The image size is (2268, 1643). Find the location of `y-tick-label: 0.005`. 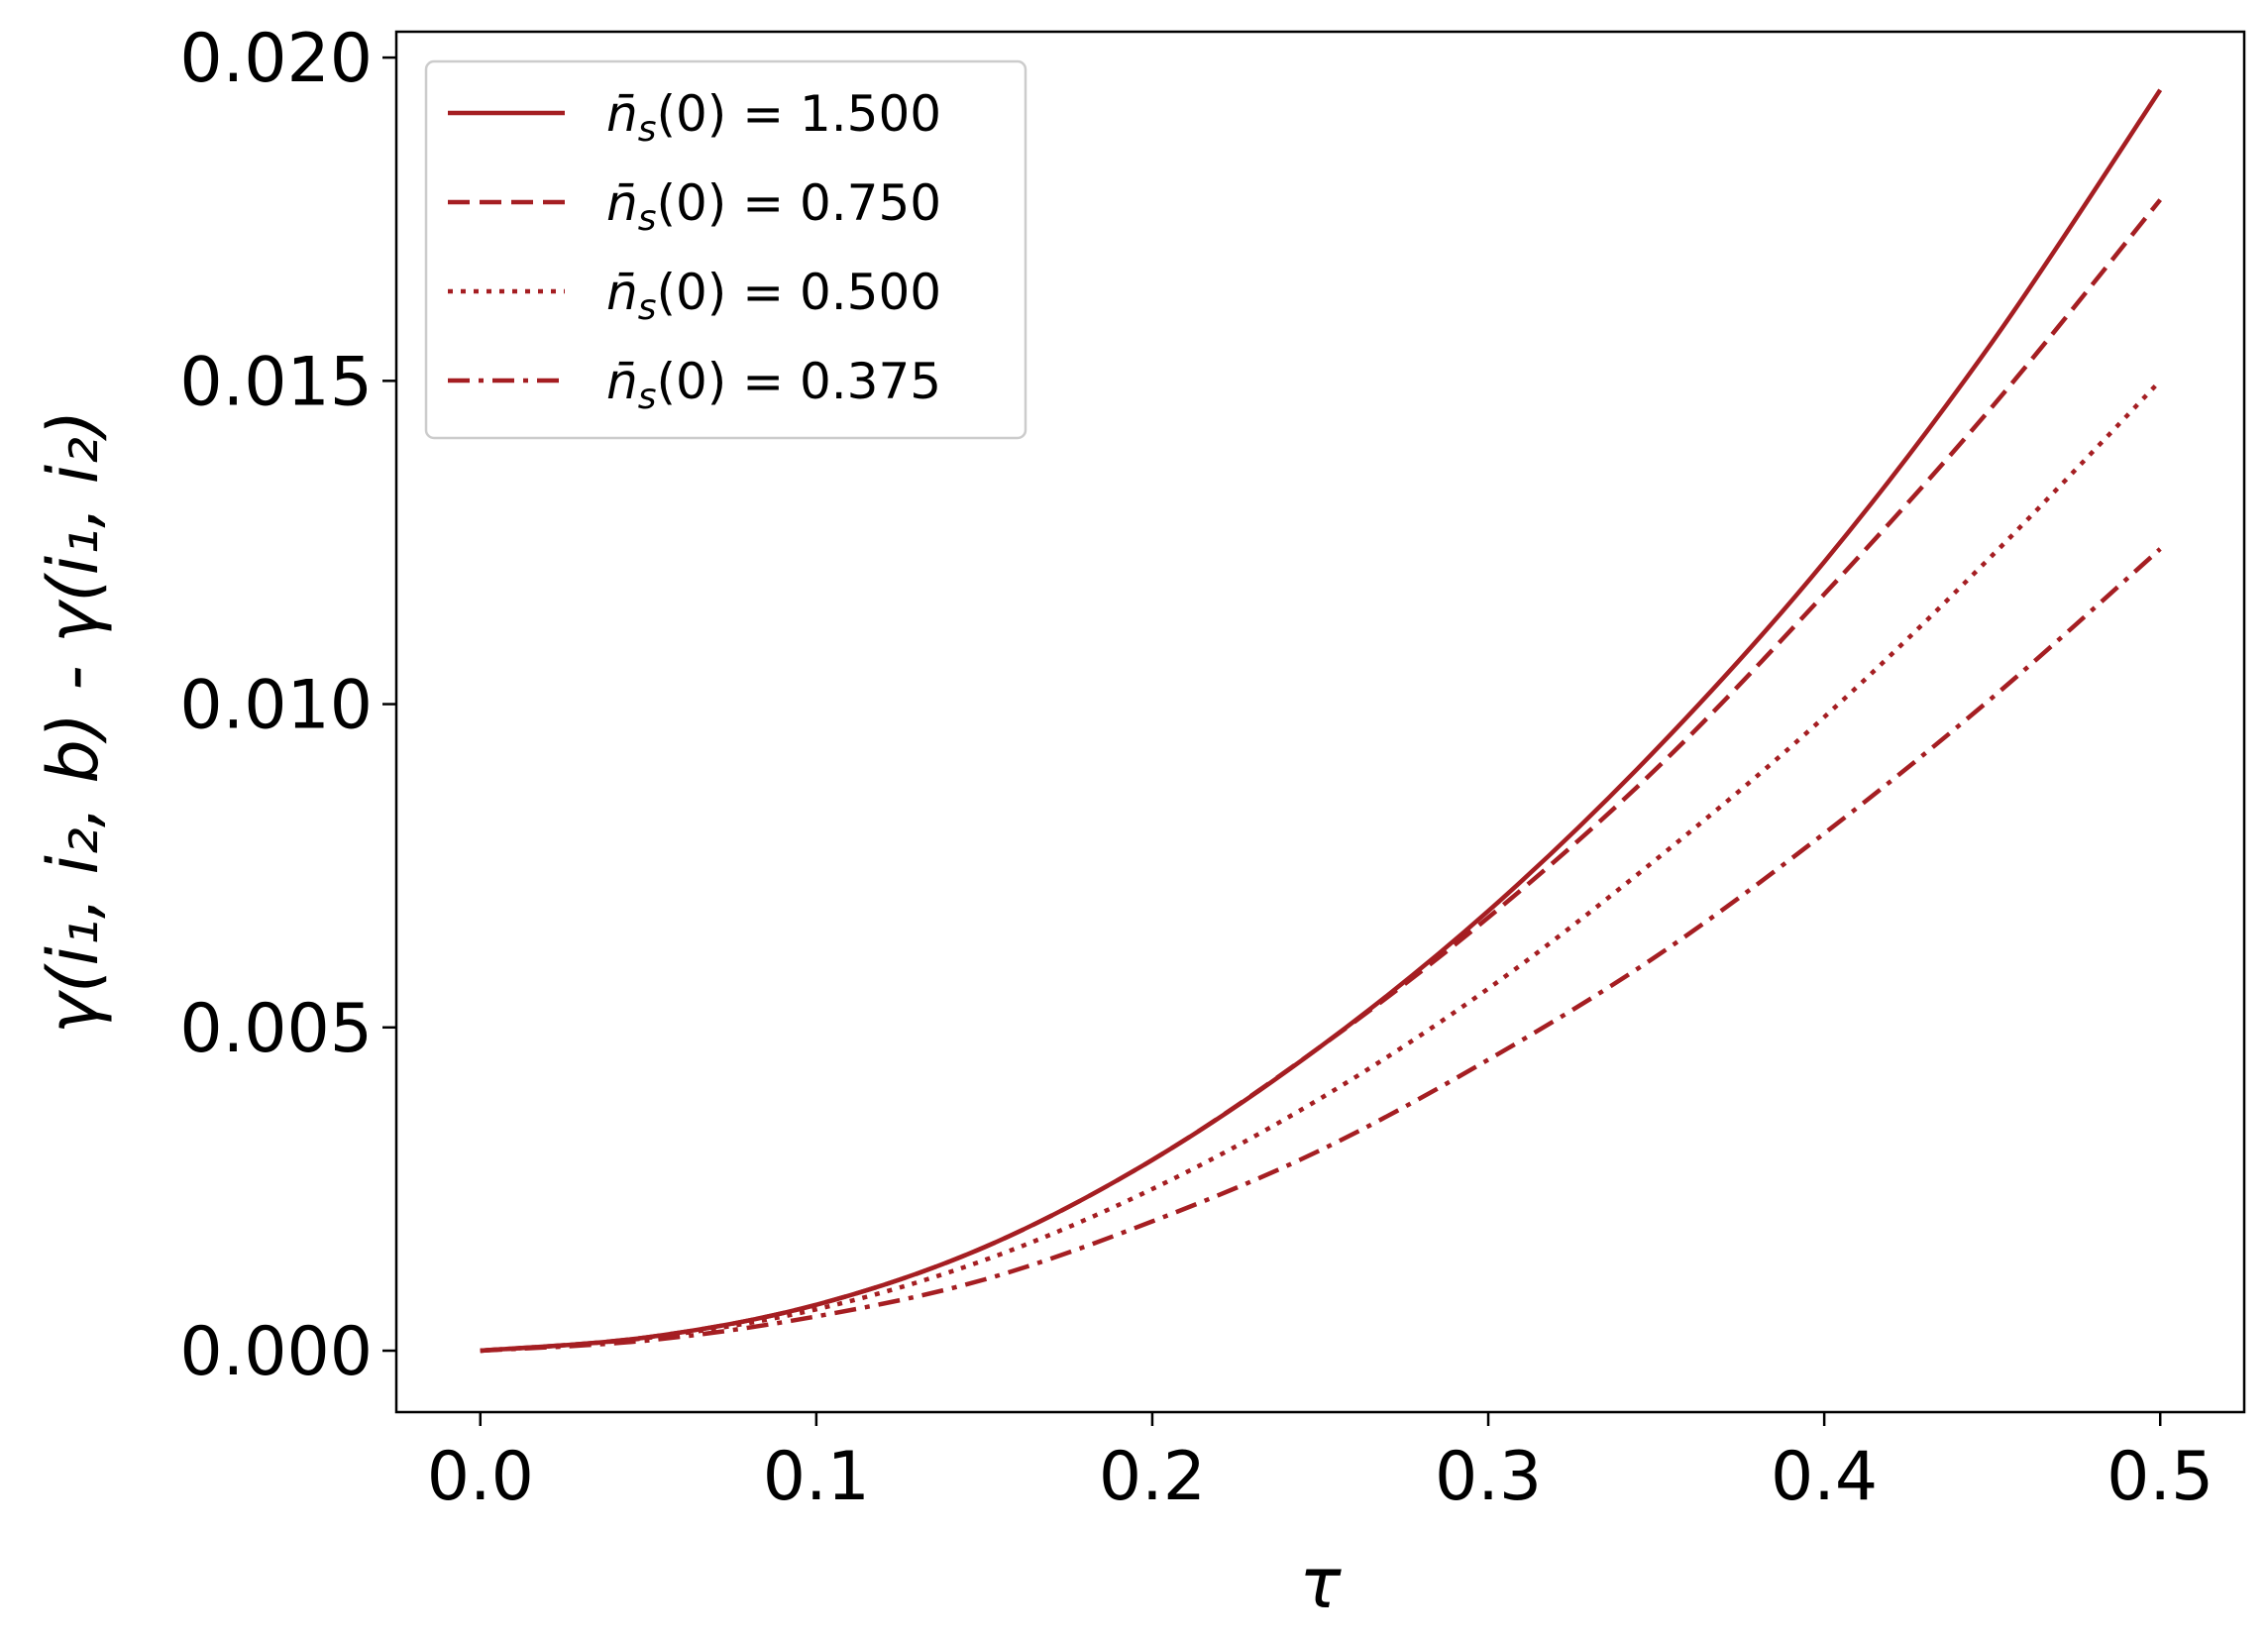

y-tick-label: 0.005 is located at coordinates (276, 1029).